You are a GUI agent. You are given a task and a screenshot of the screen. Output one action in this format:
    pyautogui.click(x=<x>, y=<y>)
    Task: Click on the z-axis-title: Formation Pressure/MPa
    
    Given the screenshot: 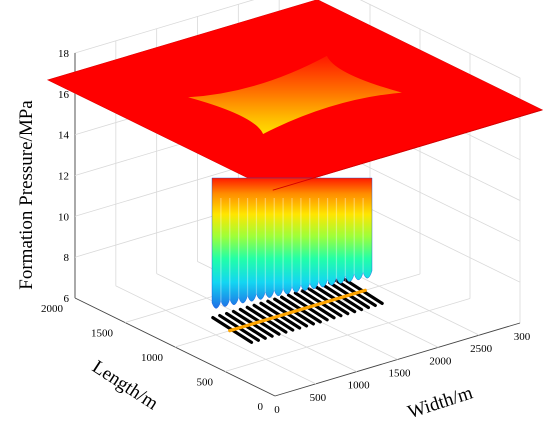 What is the action you would take?
    pyautogui.click(x=26, y=195)
    